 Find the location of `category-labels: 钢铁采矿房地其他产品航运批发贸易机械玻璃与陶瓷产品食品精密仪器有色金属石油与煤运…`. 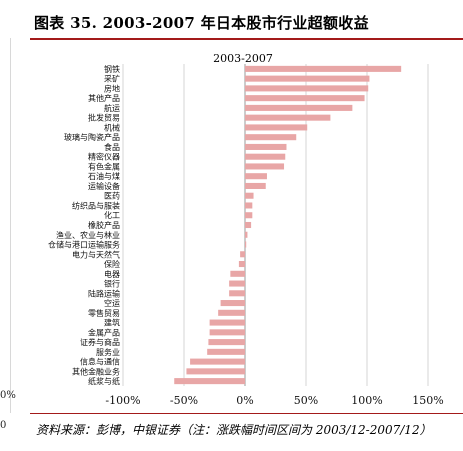

category-labels: 钢铁采矿房地其他产品航运批发贸易机械玻璃与陶瓷产品食品精密仪器有色金属石油与煤运… is located at coordinates (84, 225).